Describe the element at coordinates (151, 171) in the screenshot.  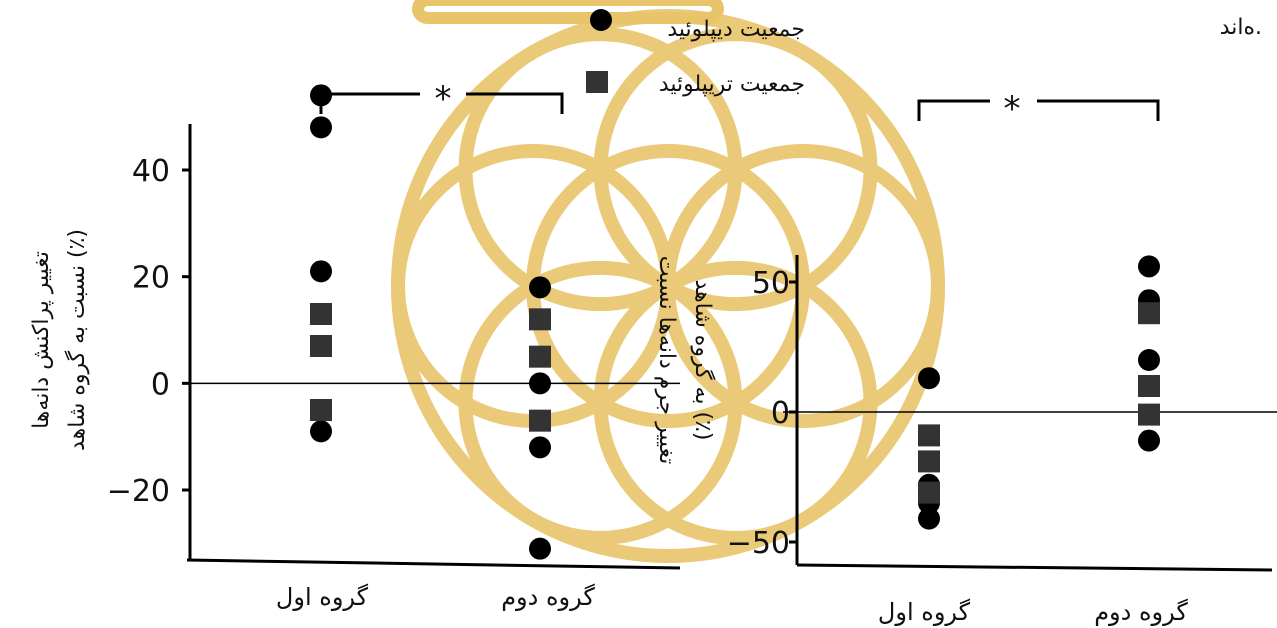
I see `y-tick-label: 40` at that location.